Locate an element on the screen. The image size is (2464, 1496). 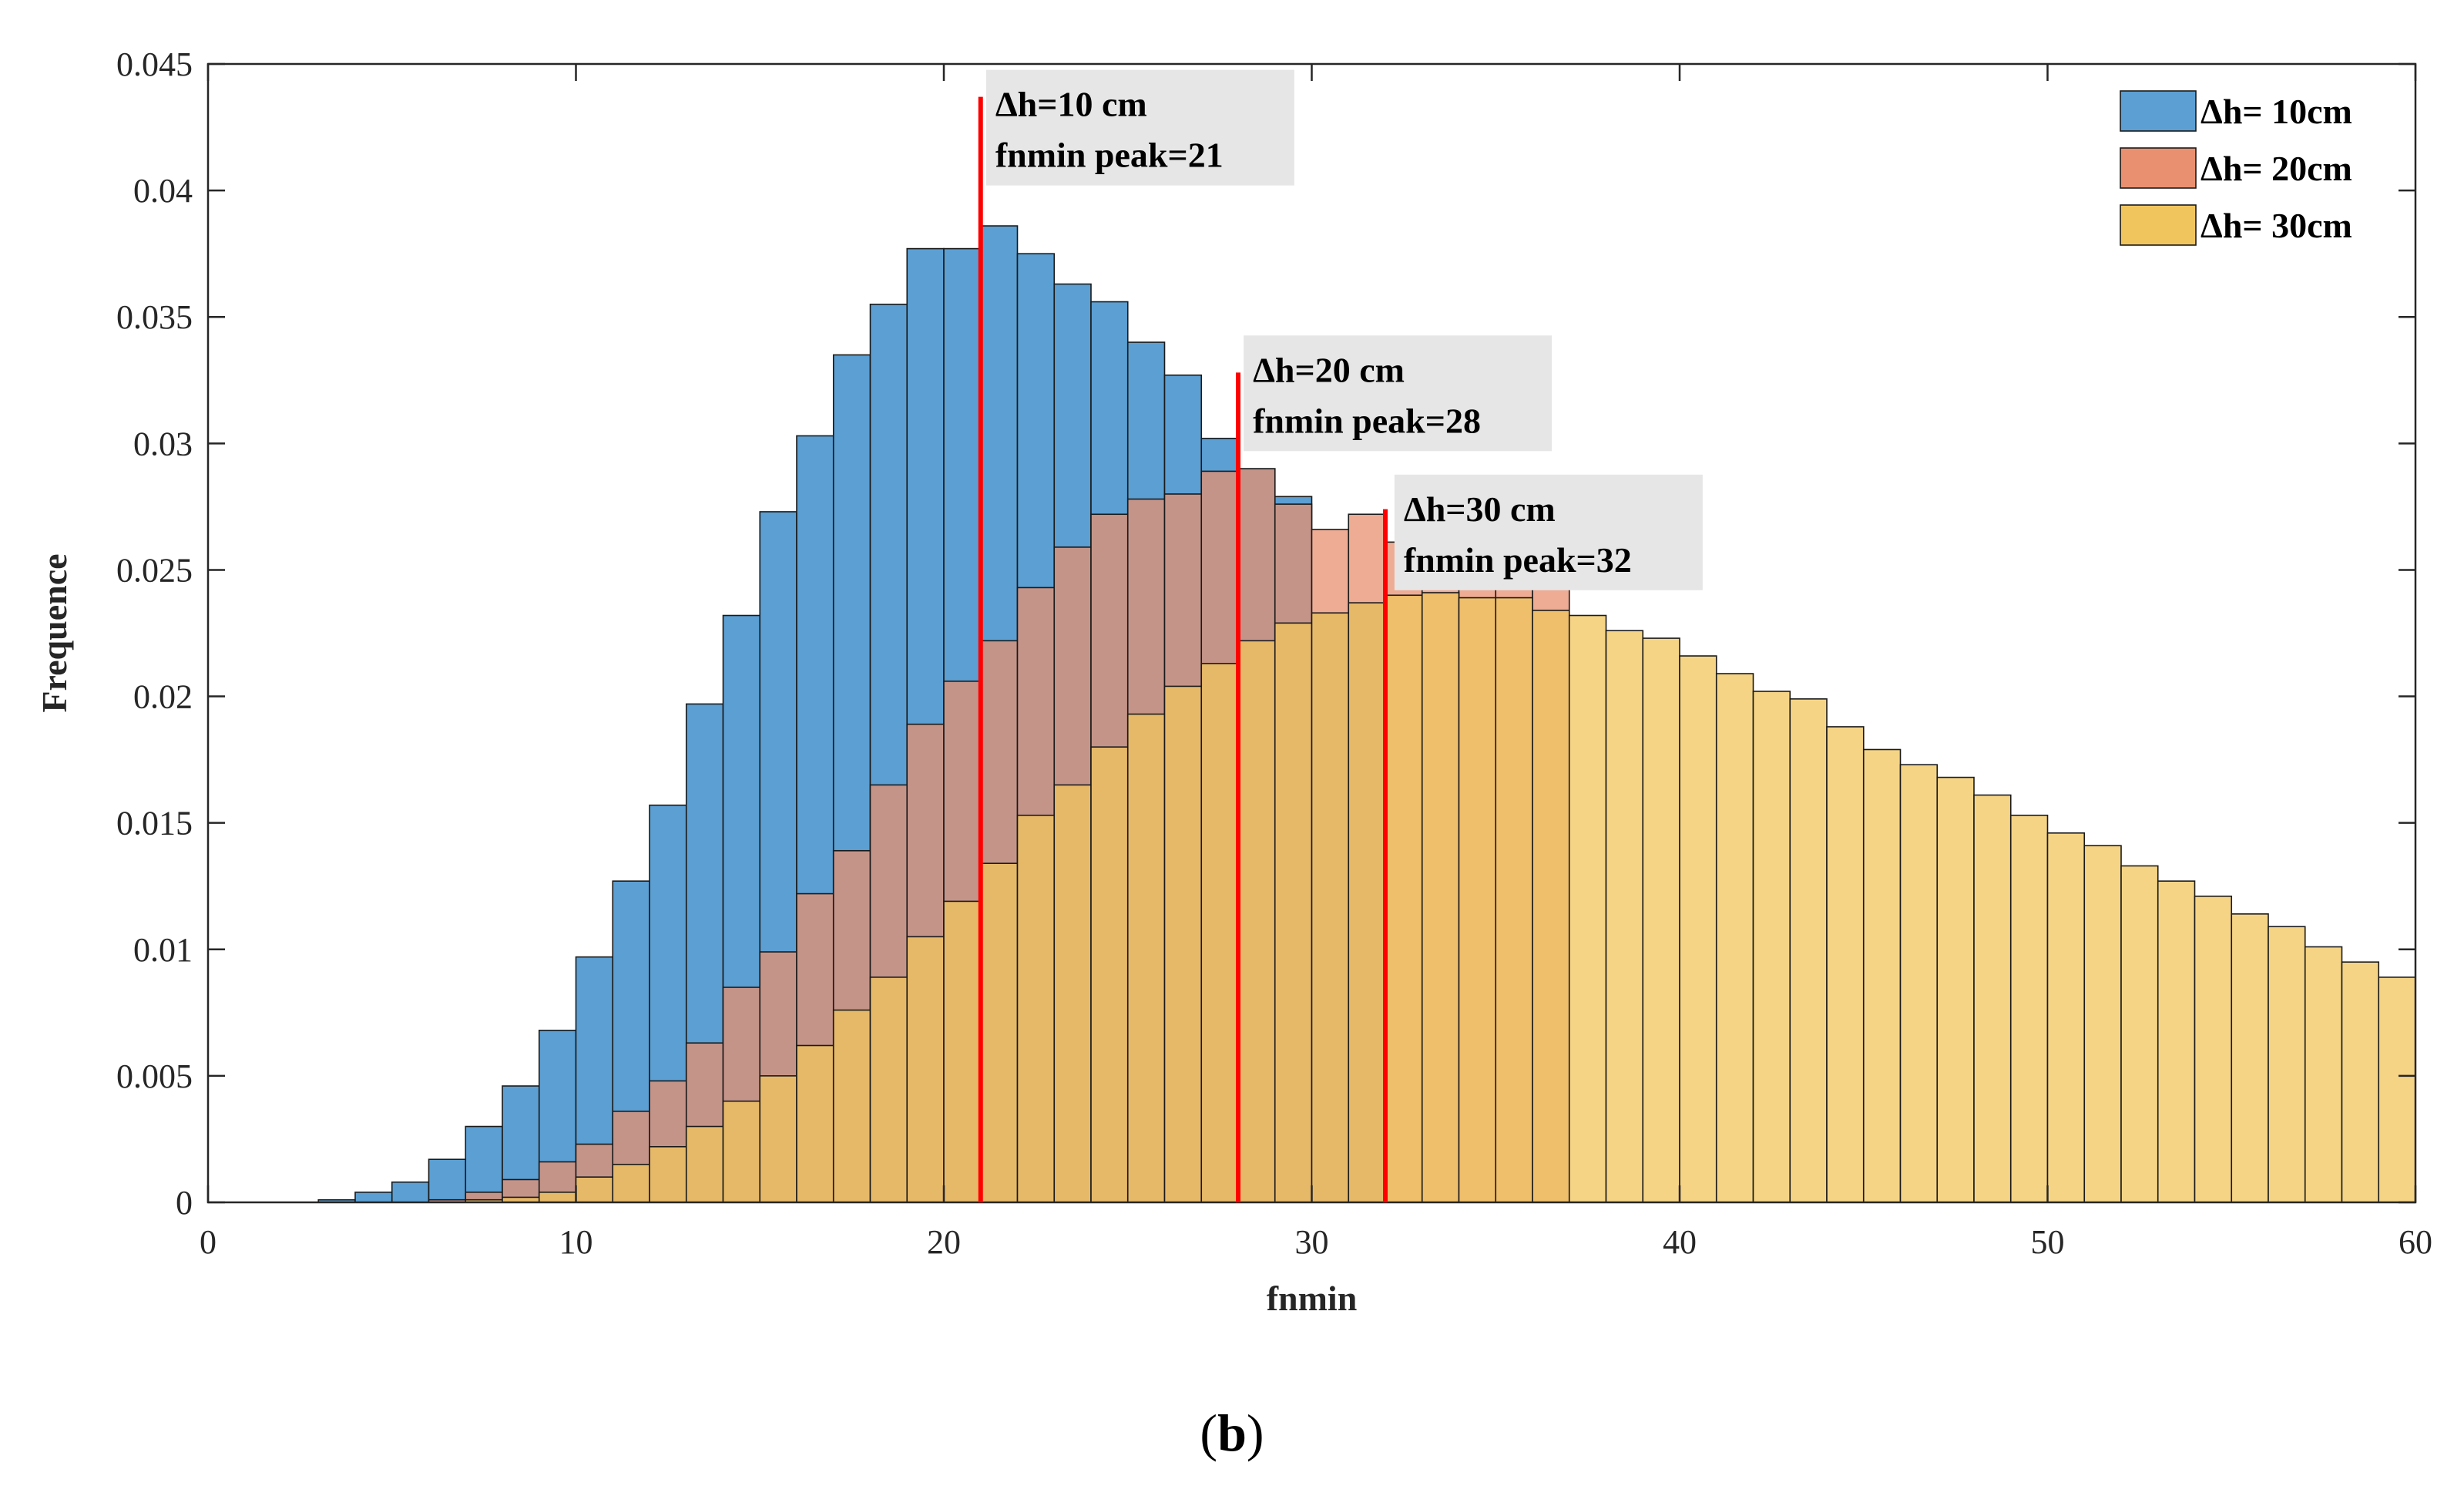
subfigure-caption: (b) is located at coordinates (1232, 1433).